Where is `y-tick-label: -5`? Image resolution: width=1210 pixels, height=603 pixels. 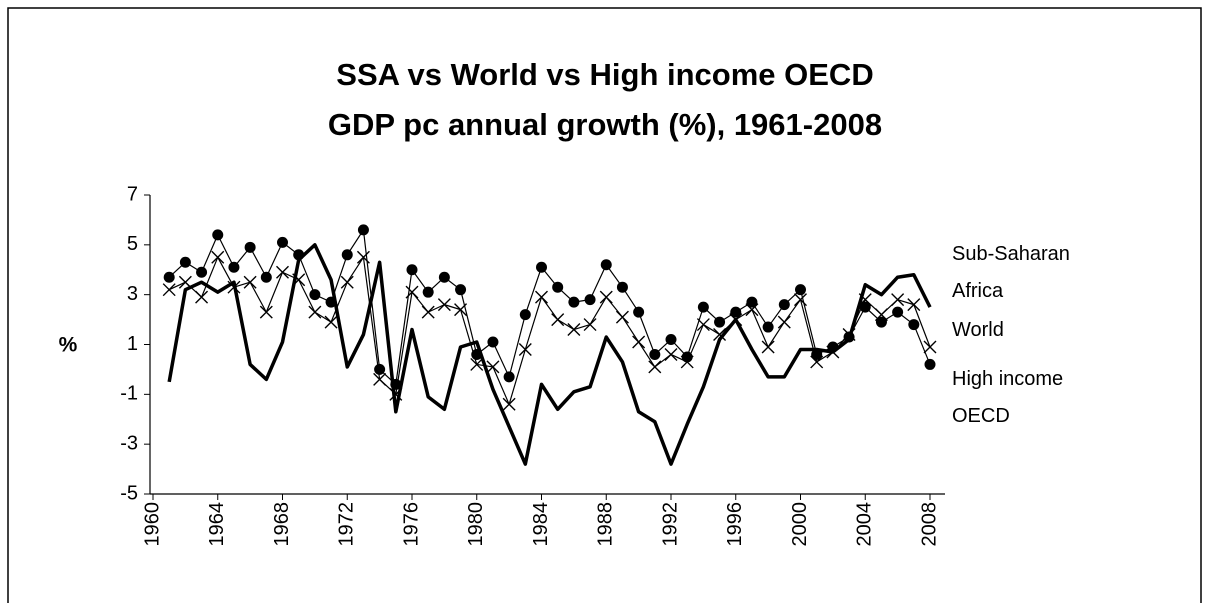
y-tick-label: -5 is located at coordinates (129, 493).